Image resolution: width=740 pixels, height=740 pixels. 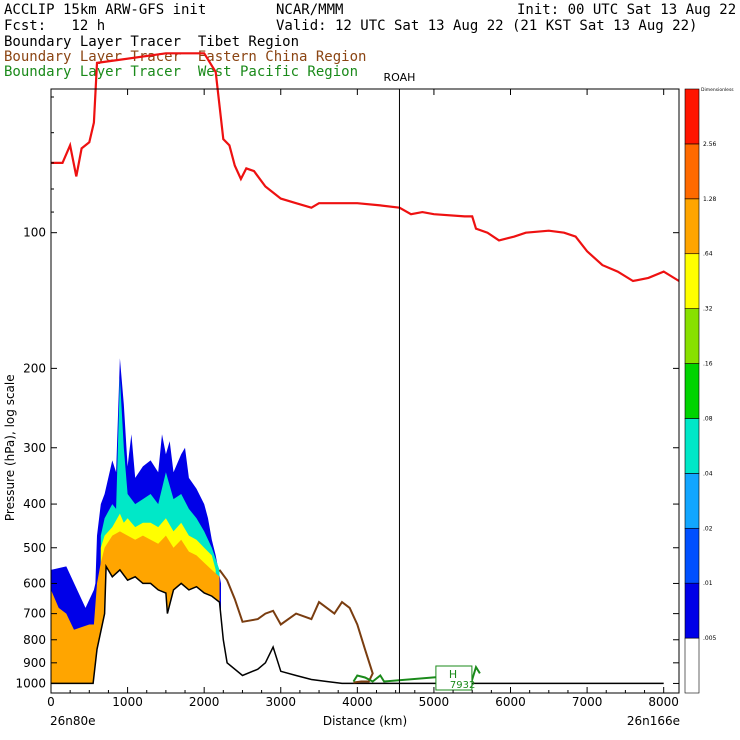 What do you see at coordinates (51, 702) in the screenshot?
I see `x-tick-label: 0` at bounding box center [51, 702].